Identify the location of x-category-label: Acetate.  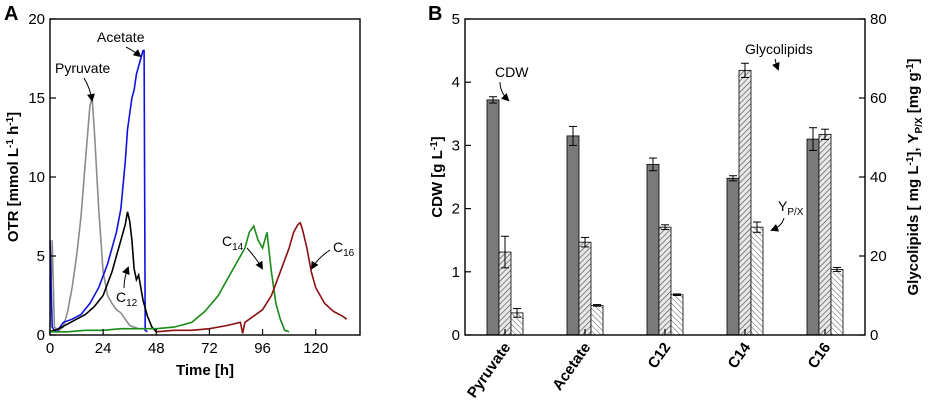
(571, 367).